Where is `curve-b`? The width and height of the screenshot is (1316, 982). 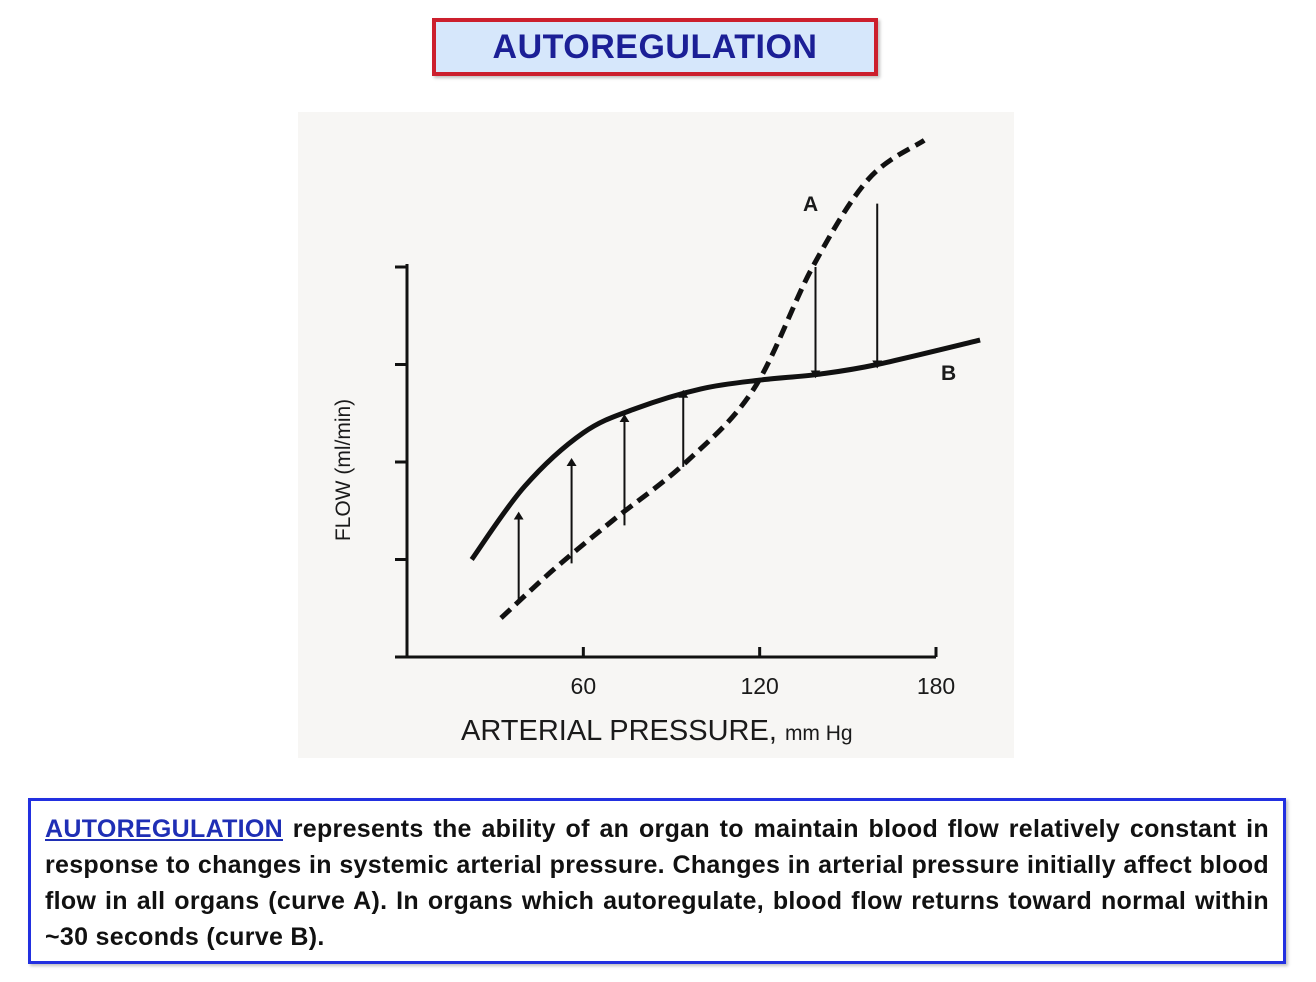 curve-b is located at coordinates (725, 449).